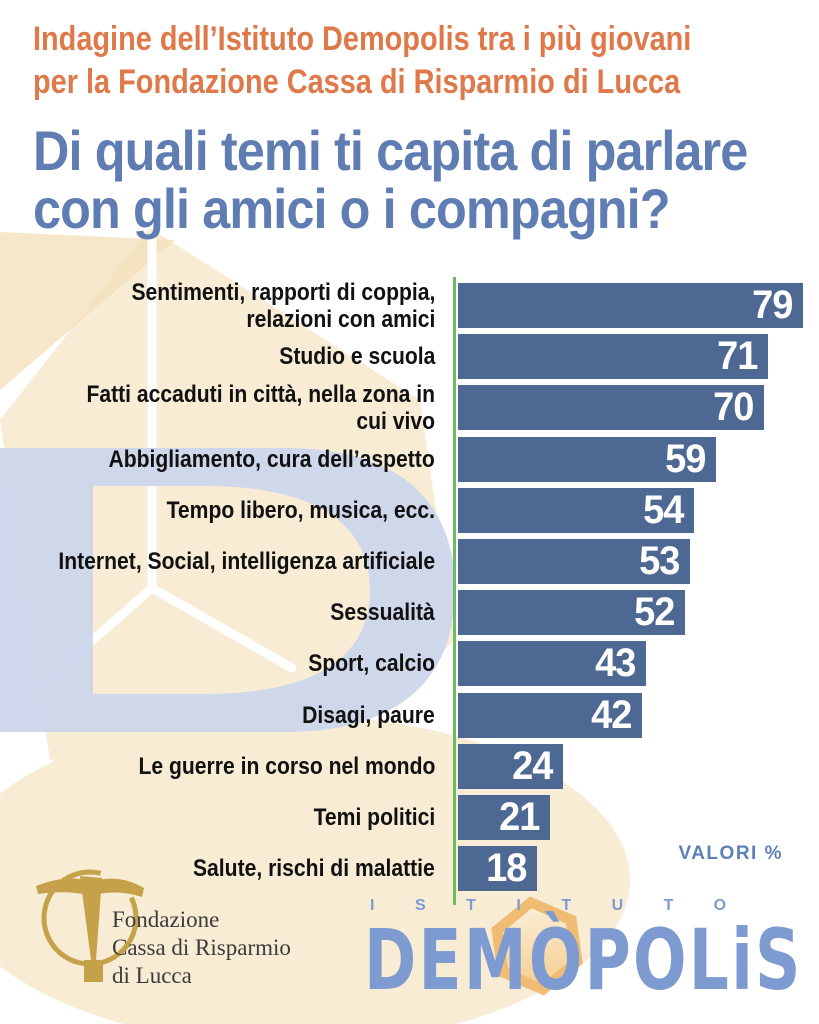  I want to click on bar-label: Sport, calcio, so click(371, 664).